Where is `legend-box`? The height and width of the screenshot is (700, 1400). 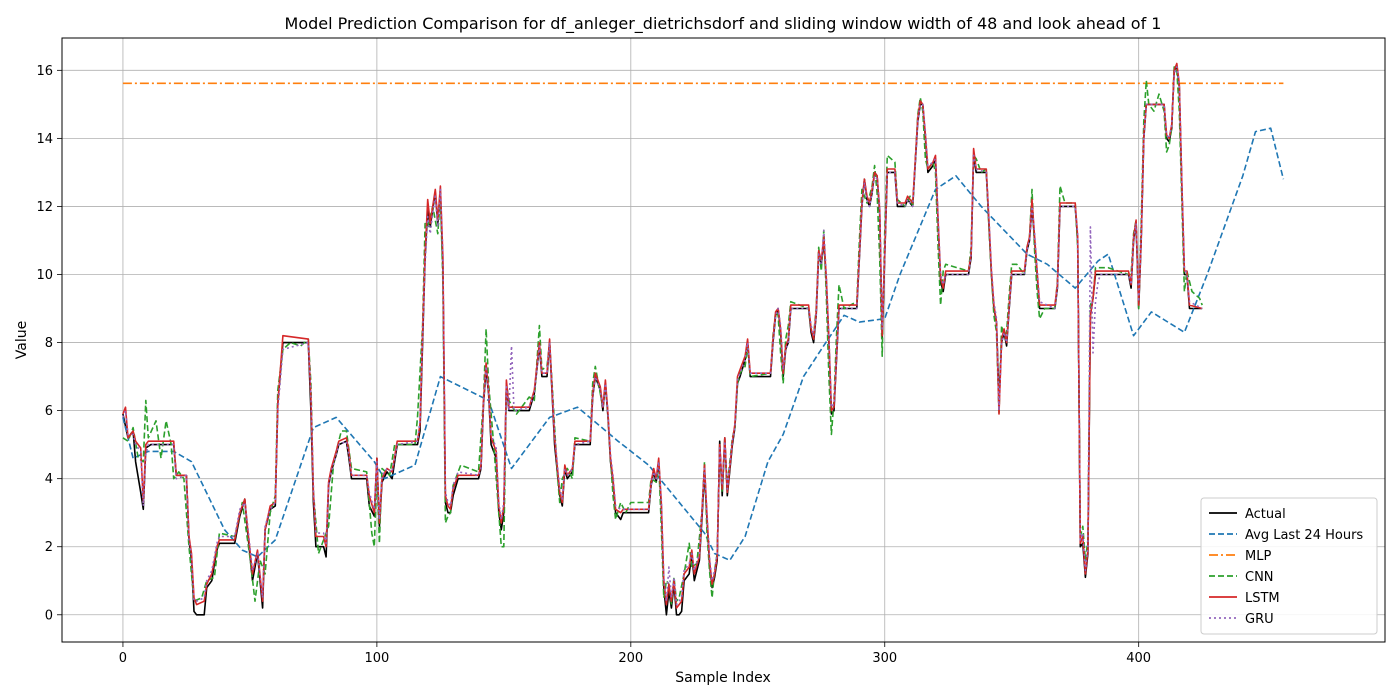 legend-box is located at coordinates (1289, 566).